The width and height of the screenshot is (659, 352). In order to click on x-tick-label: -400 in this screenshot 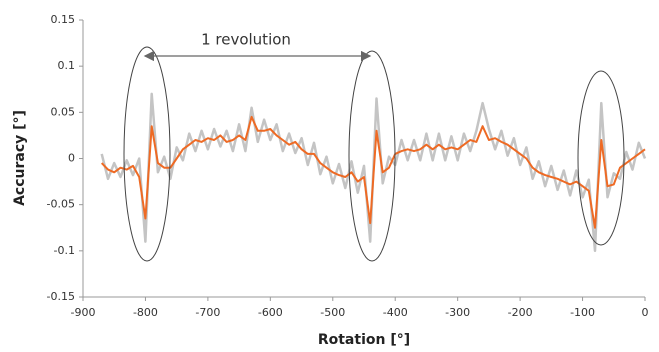, I will do `click(395, 312)`.